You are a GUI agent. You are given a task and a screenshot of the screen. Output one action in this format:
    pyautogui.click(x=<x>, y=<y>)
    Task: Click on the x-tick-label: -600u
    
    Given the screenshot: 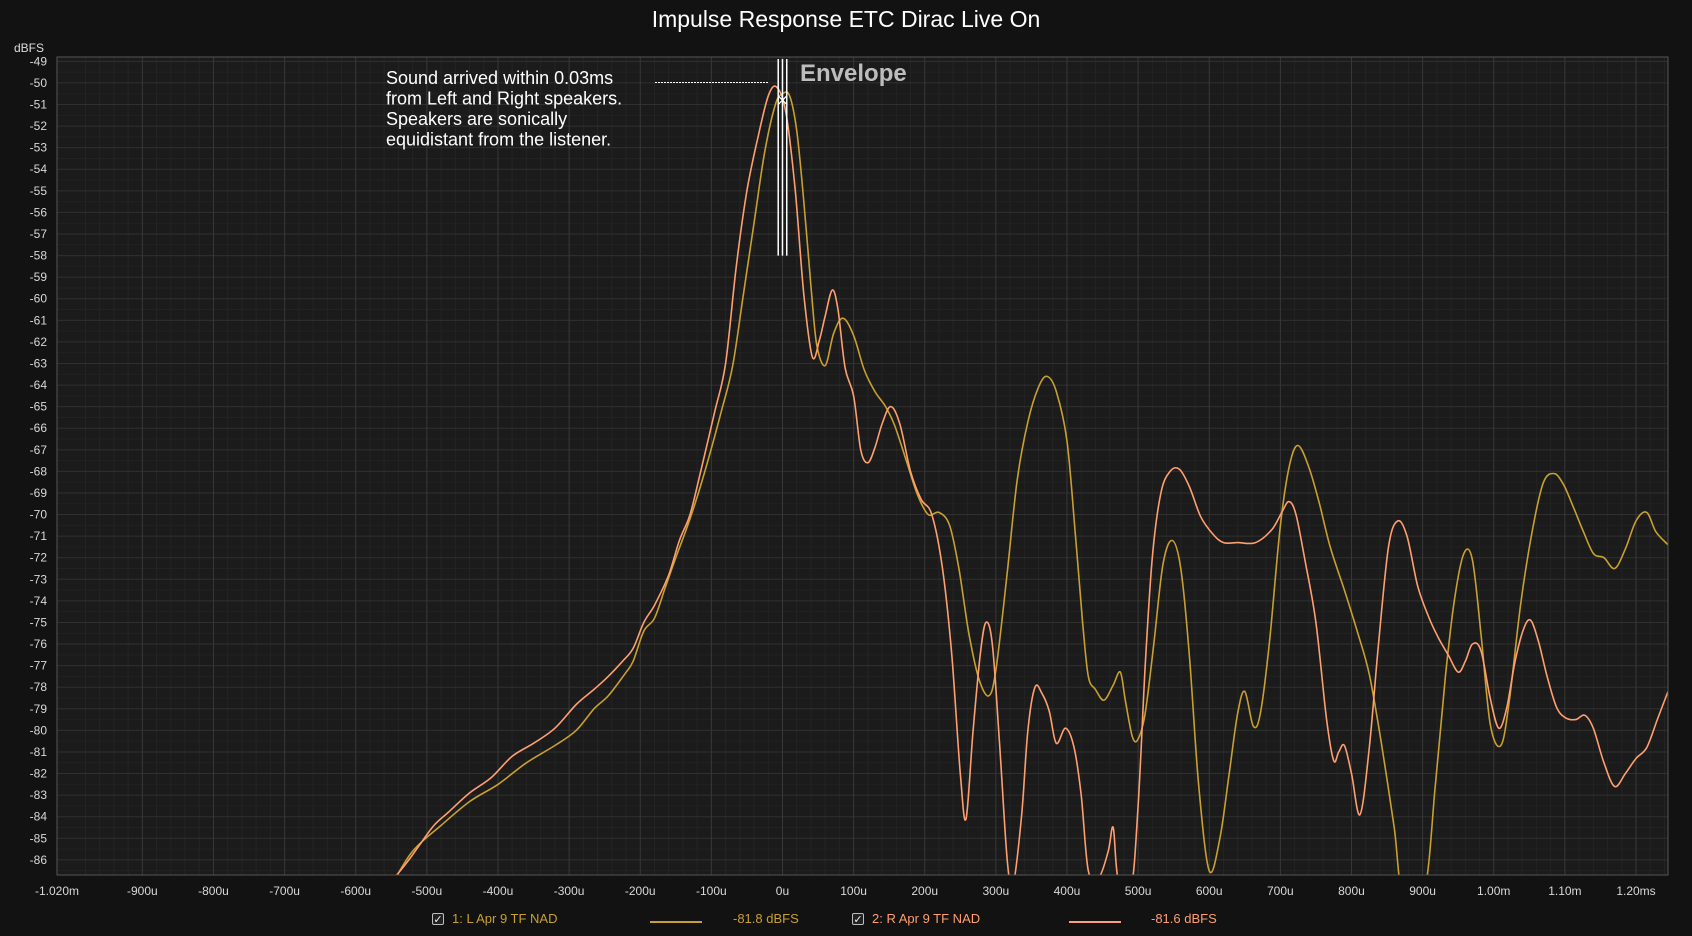 What is the action you would take?
    pyautogui.click(x=355, y=891)
    